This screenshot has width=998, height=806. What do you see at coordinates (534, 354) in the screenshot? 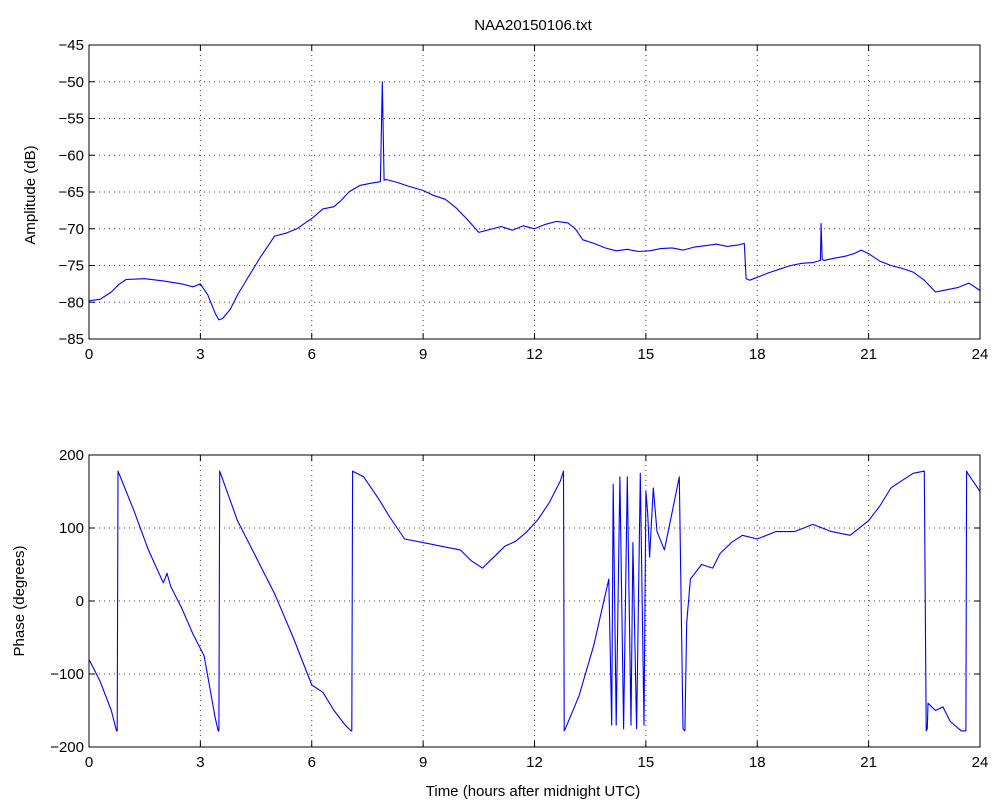
I see `amplitude-xtick-label-4: 12` at bounding box center [534, 354].